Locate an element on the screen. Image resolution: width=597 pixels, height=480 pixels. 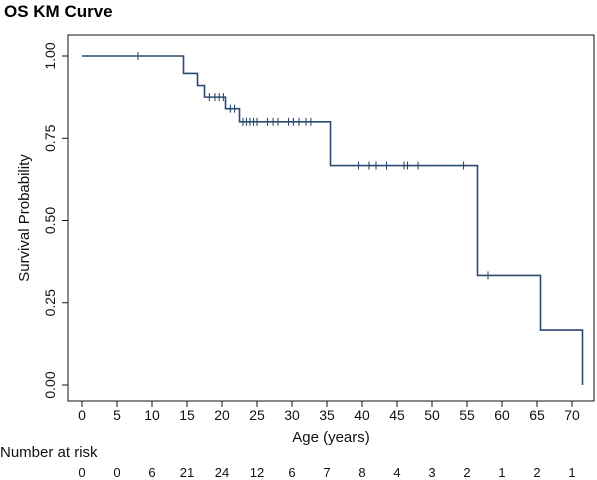
x-axis: 0 5 10 15 20 25 30 35 40 45 50 55 60 65 70 is located at coordinates (329, 412).